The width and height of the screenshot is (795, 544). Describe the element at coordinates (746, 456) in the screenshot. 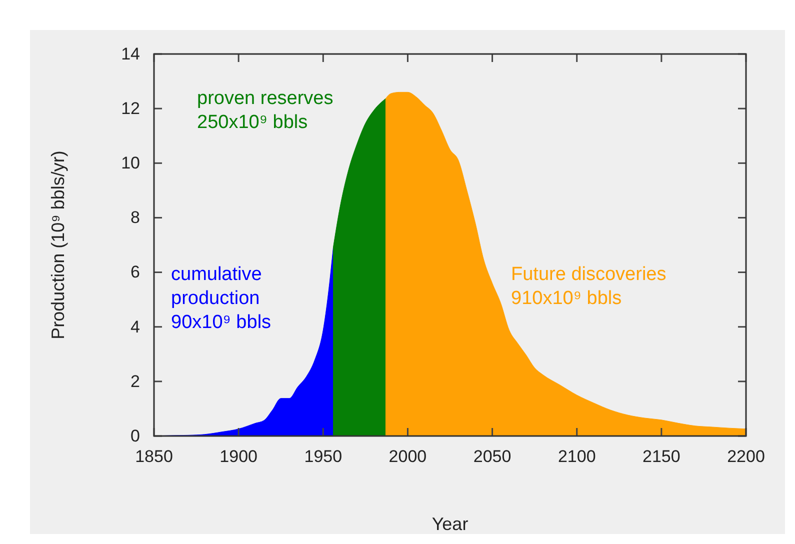

I see `x-tick-label: 2200` at that location.